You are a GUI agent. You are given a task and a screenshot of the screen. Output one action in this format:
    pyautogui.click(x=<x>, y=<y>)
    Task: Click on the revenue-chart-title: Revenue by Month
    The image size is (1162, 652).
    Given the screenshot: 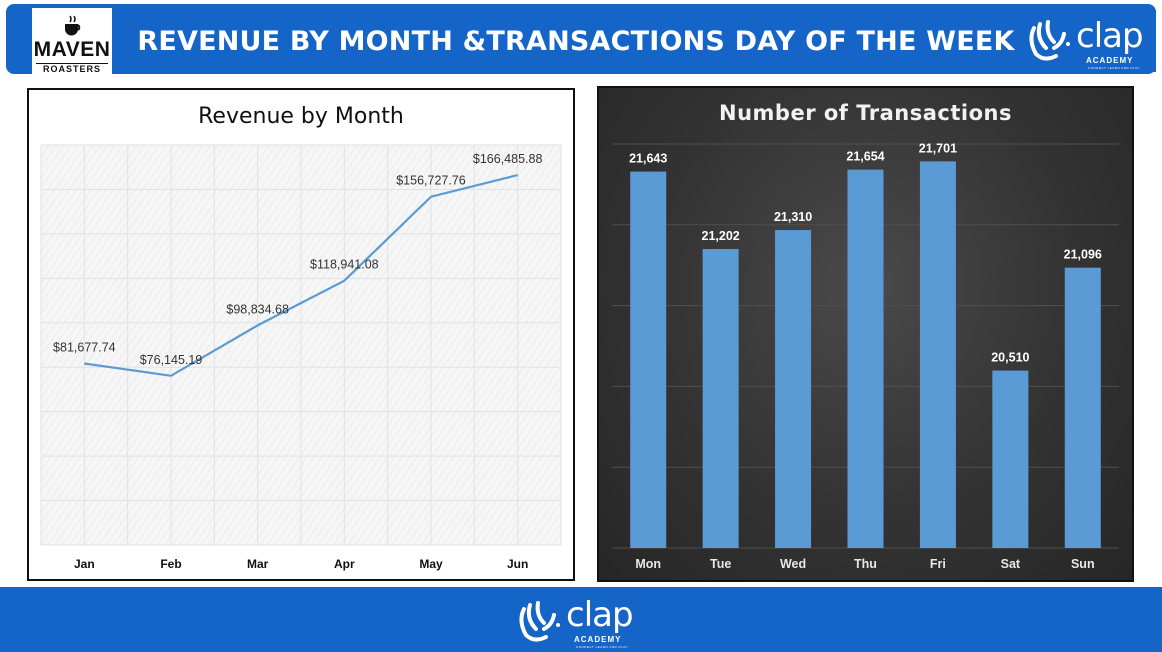 What is the action you would take?
    pyautogui.click(x=301, y=116)
    